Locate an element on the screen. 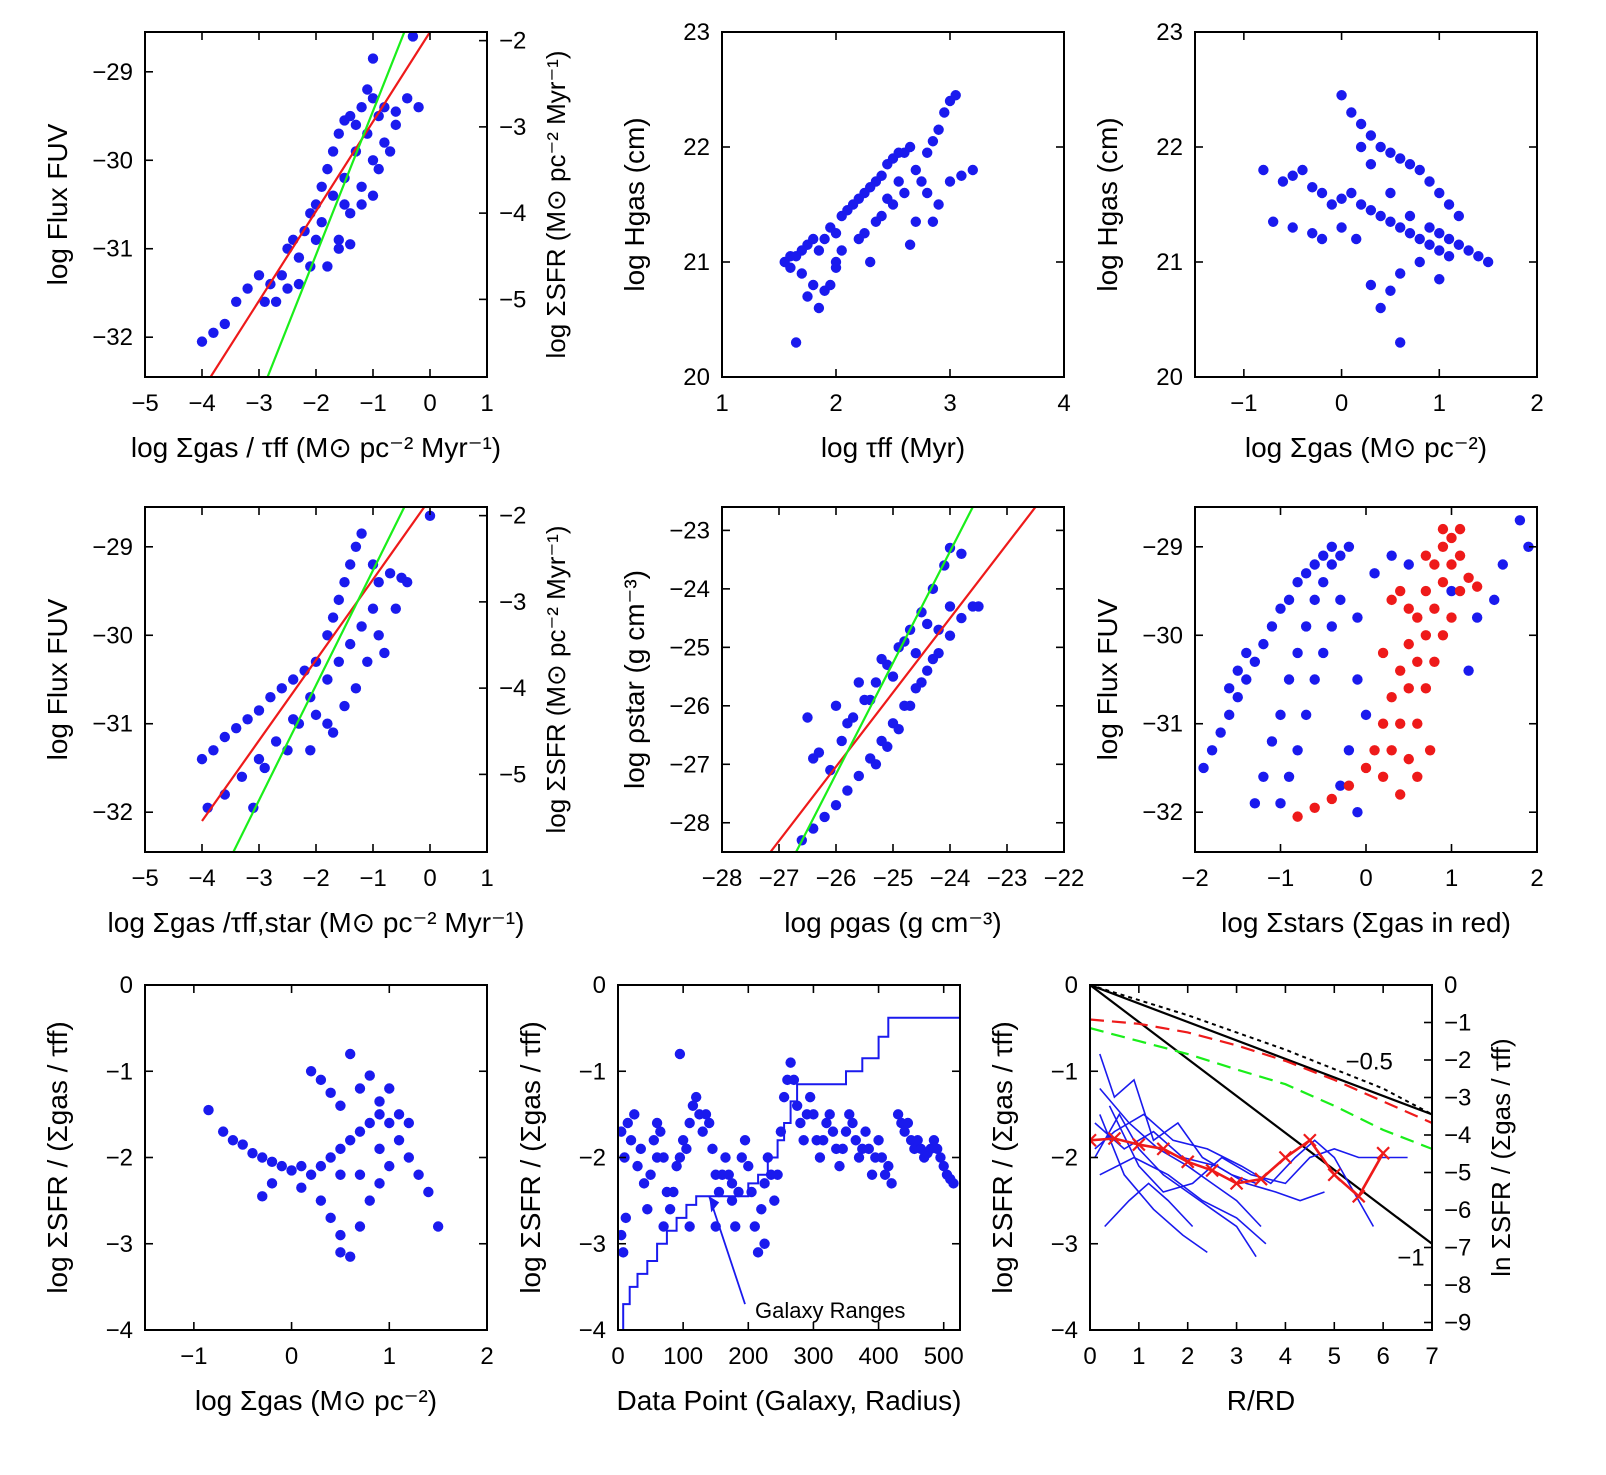  ytick-label-p5-2: −26 is located at coordinates (689, 706).